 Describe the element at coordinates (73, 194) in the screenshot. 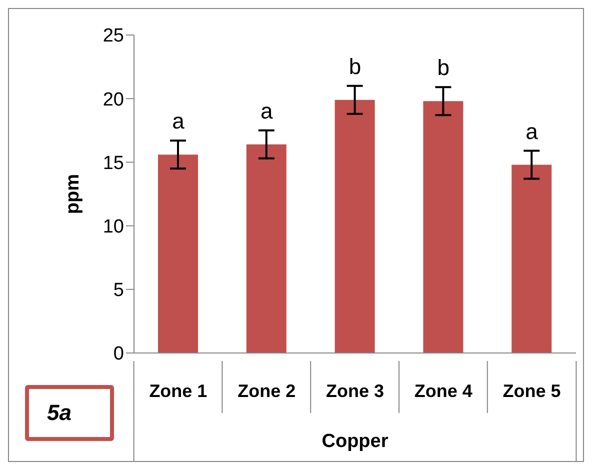

I see `y-axis-title: ppm` at that location.